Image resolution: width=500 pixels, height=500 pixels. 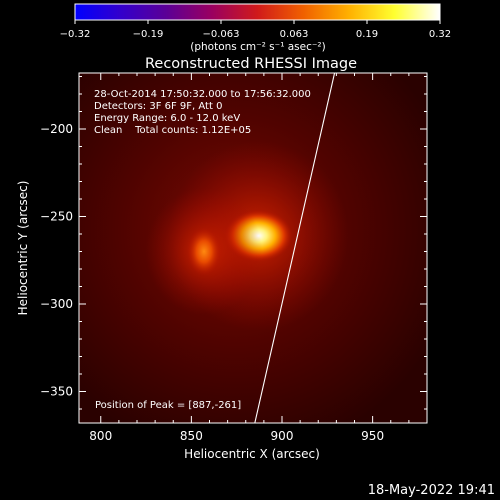 What do you see at coordinates (23, 248) in the screenshot?
I see `y-axis-label: Heliocentric Y (arcsec)` at bounding box center [23, 248].